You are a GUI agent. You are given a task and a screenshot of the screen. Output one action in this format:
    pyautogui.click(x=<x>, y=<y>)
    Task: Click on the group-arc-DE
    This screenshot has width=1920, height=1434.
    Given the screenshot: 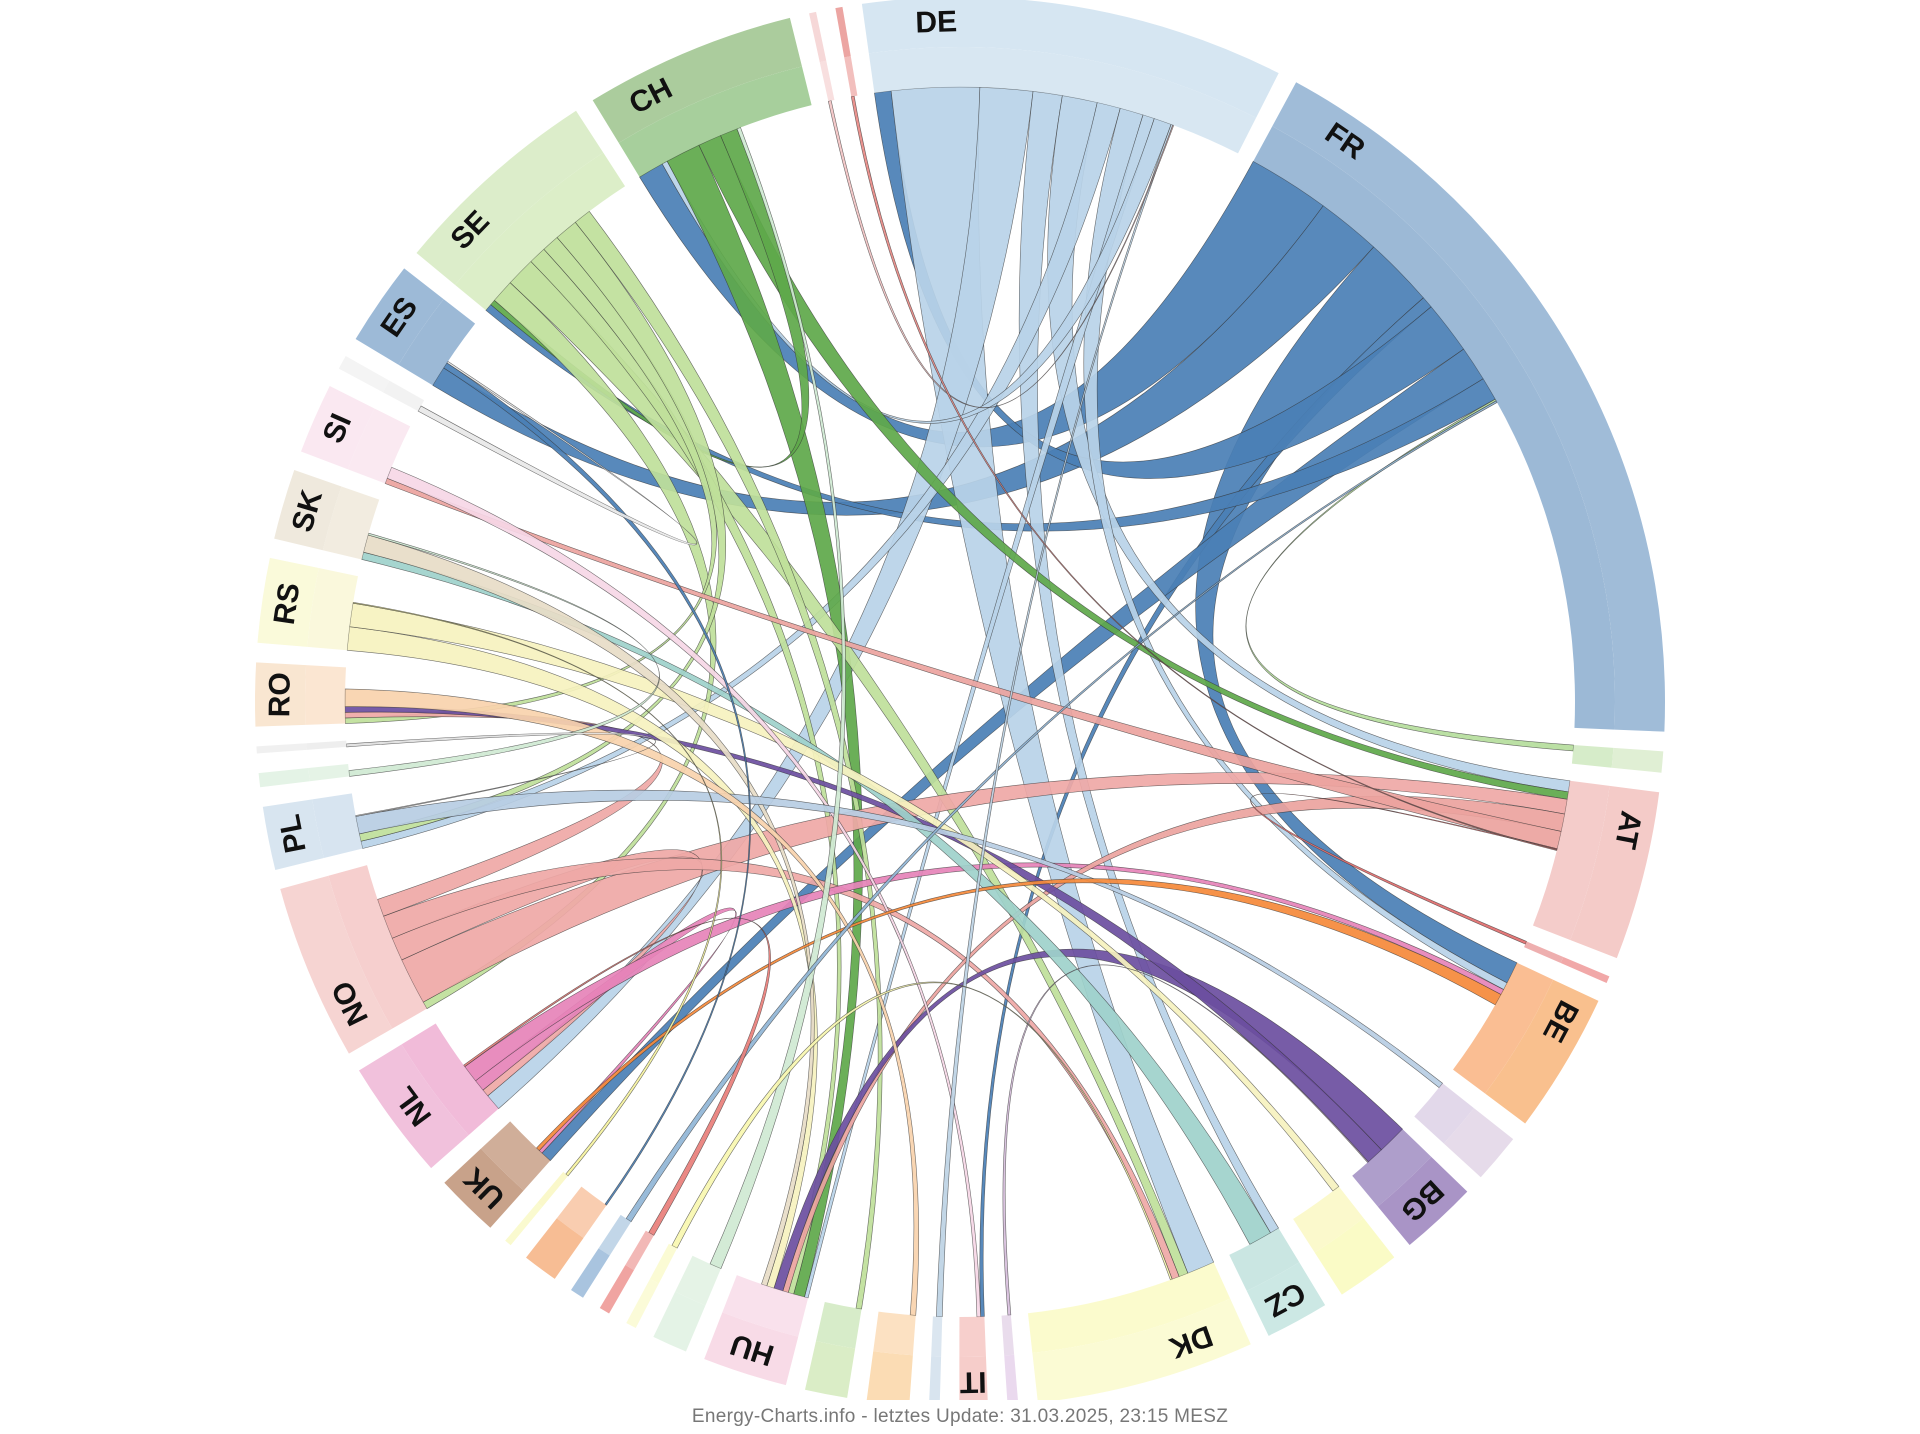 What is the action you would take?
    pyautogui.click(x=1070, y=59)
    